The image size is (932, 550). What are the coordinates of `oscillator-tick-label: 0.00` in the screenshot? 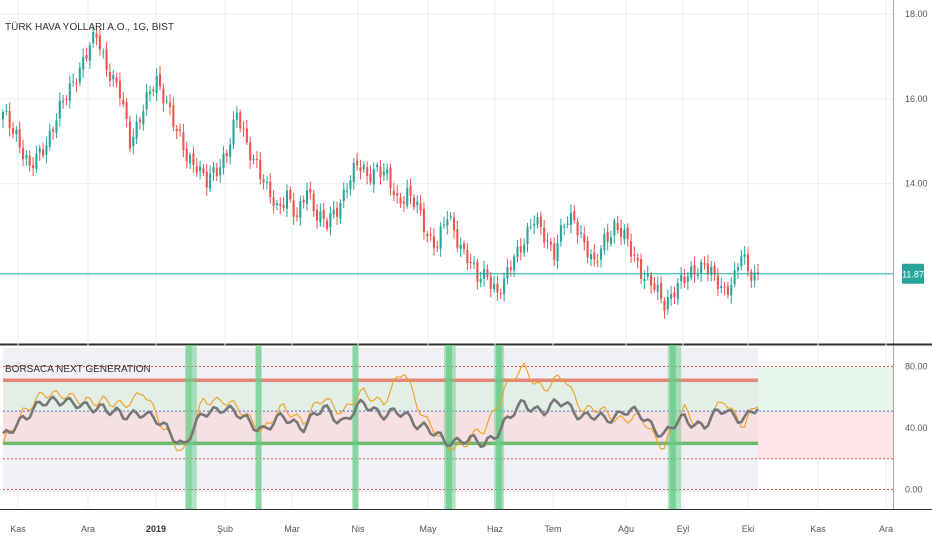 It's located at (914, 490).